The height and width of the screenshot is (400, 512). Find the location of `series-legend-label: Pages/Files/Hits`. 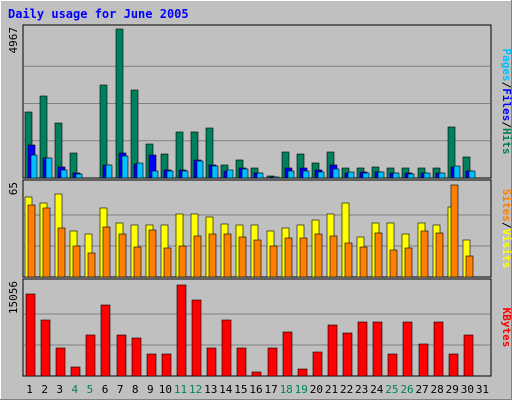

series-legend-label: Pages/Files/Hits is located at coordinates (506, 102).